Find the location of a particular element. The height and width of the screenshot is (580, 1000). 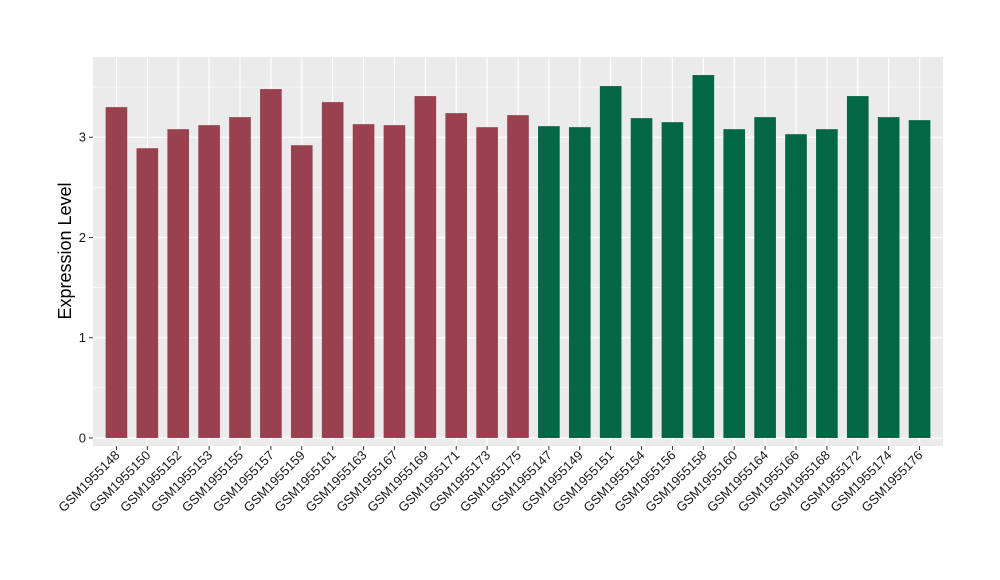

bar-GSM1955154 is located at coordinates (641, 278).